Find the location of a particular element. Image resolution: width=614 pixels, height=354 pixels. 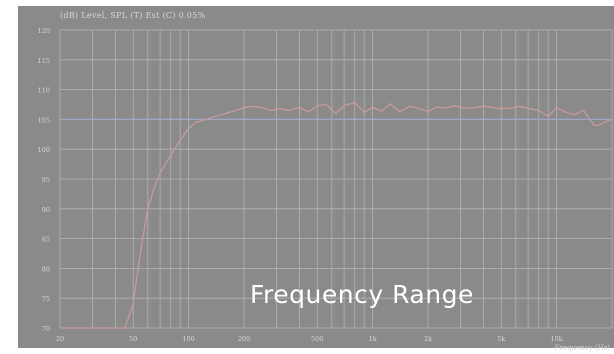

y-tick-label: 90 is located at coordinates (46, 210).